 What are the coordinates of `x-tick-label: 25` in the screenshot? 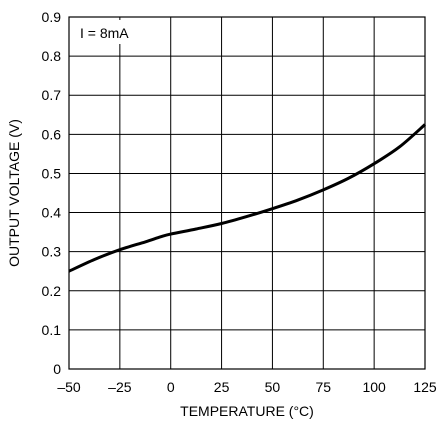 It's located at (222, 387).